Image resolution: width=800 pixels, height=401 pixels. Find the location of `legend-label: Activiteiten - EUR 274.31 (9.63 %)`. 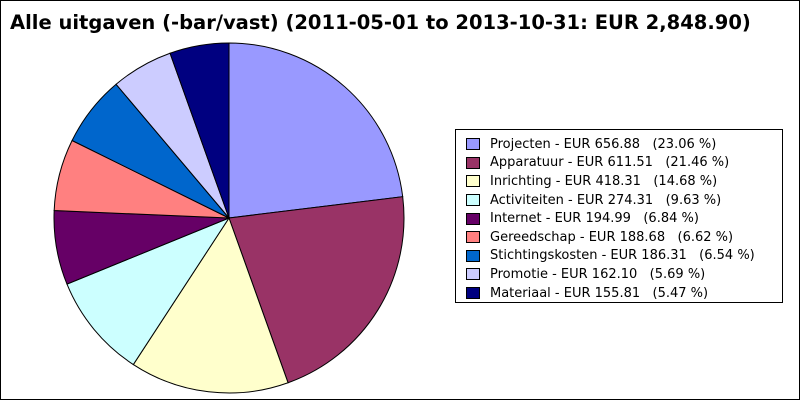

legend-label: Activiteiten - EUR 274.31 (9.63 %) is located at coordinates (606, 200).